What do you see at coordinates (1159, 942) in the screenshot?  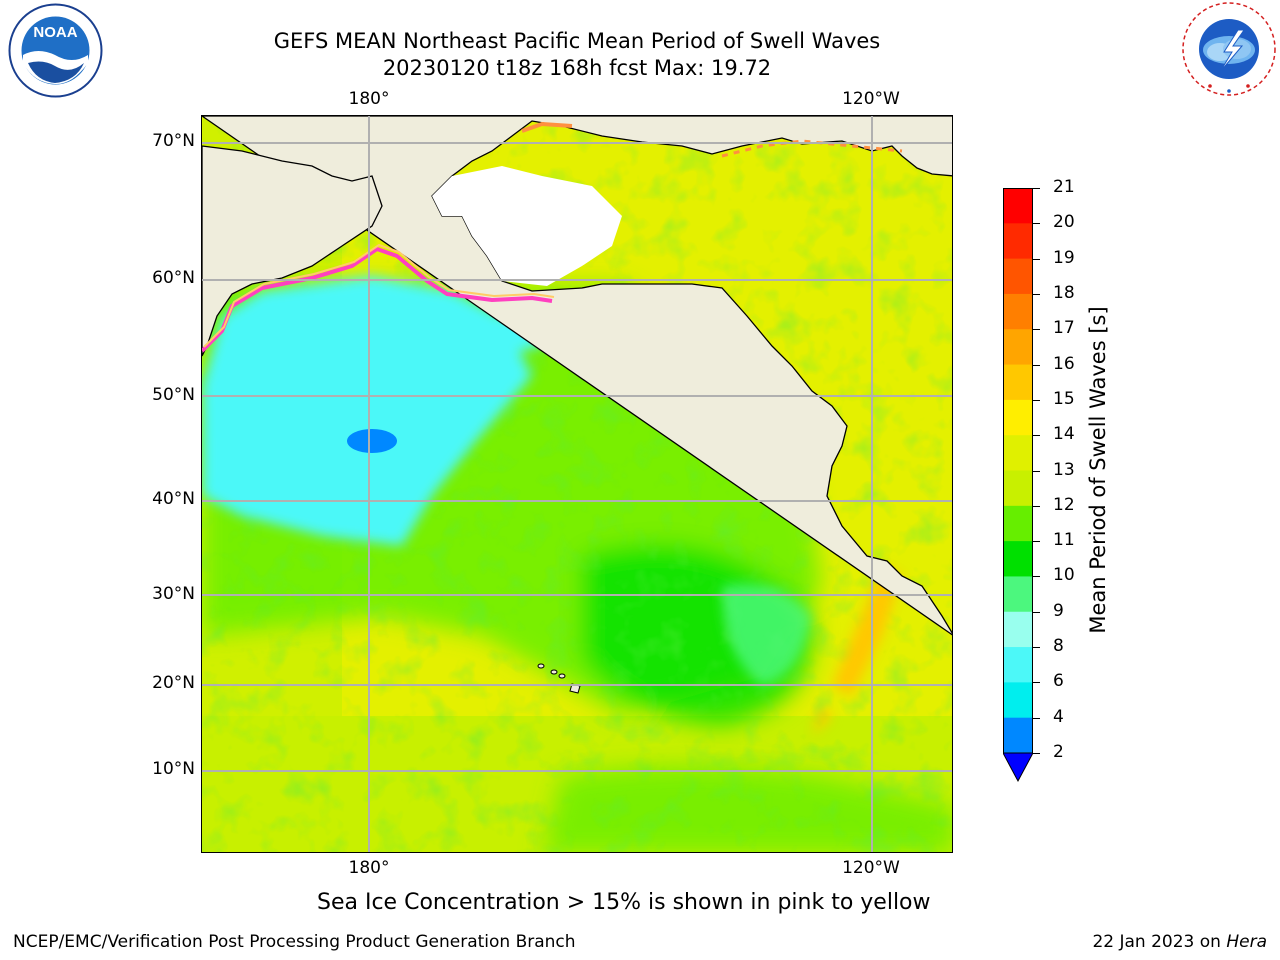 I see `footer-date-text: 22 Jan 2023 on` at bounding box center [1159, 942].